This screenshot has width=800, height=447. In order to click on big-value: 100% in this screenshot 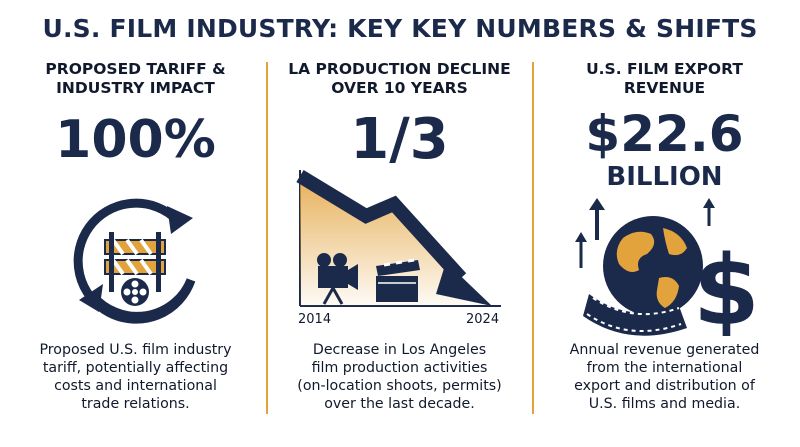, I will do `click(135, 140)`.